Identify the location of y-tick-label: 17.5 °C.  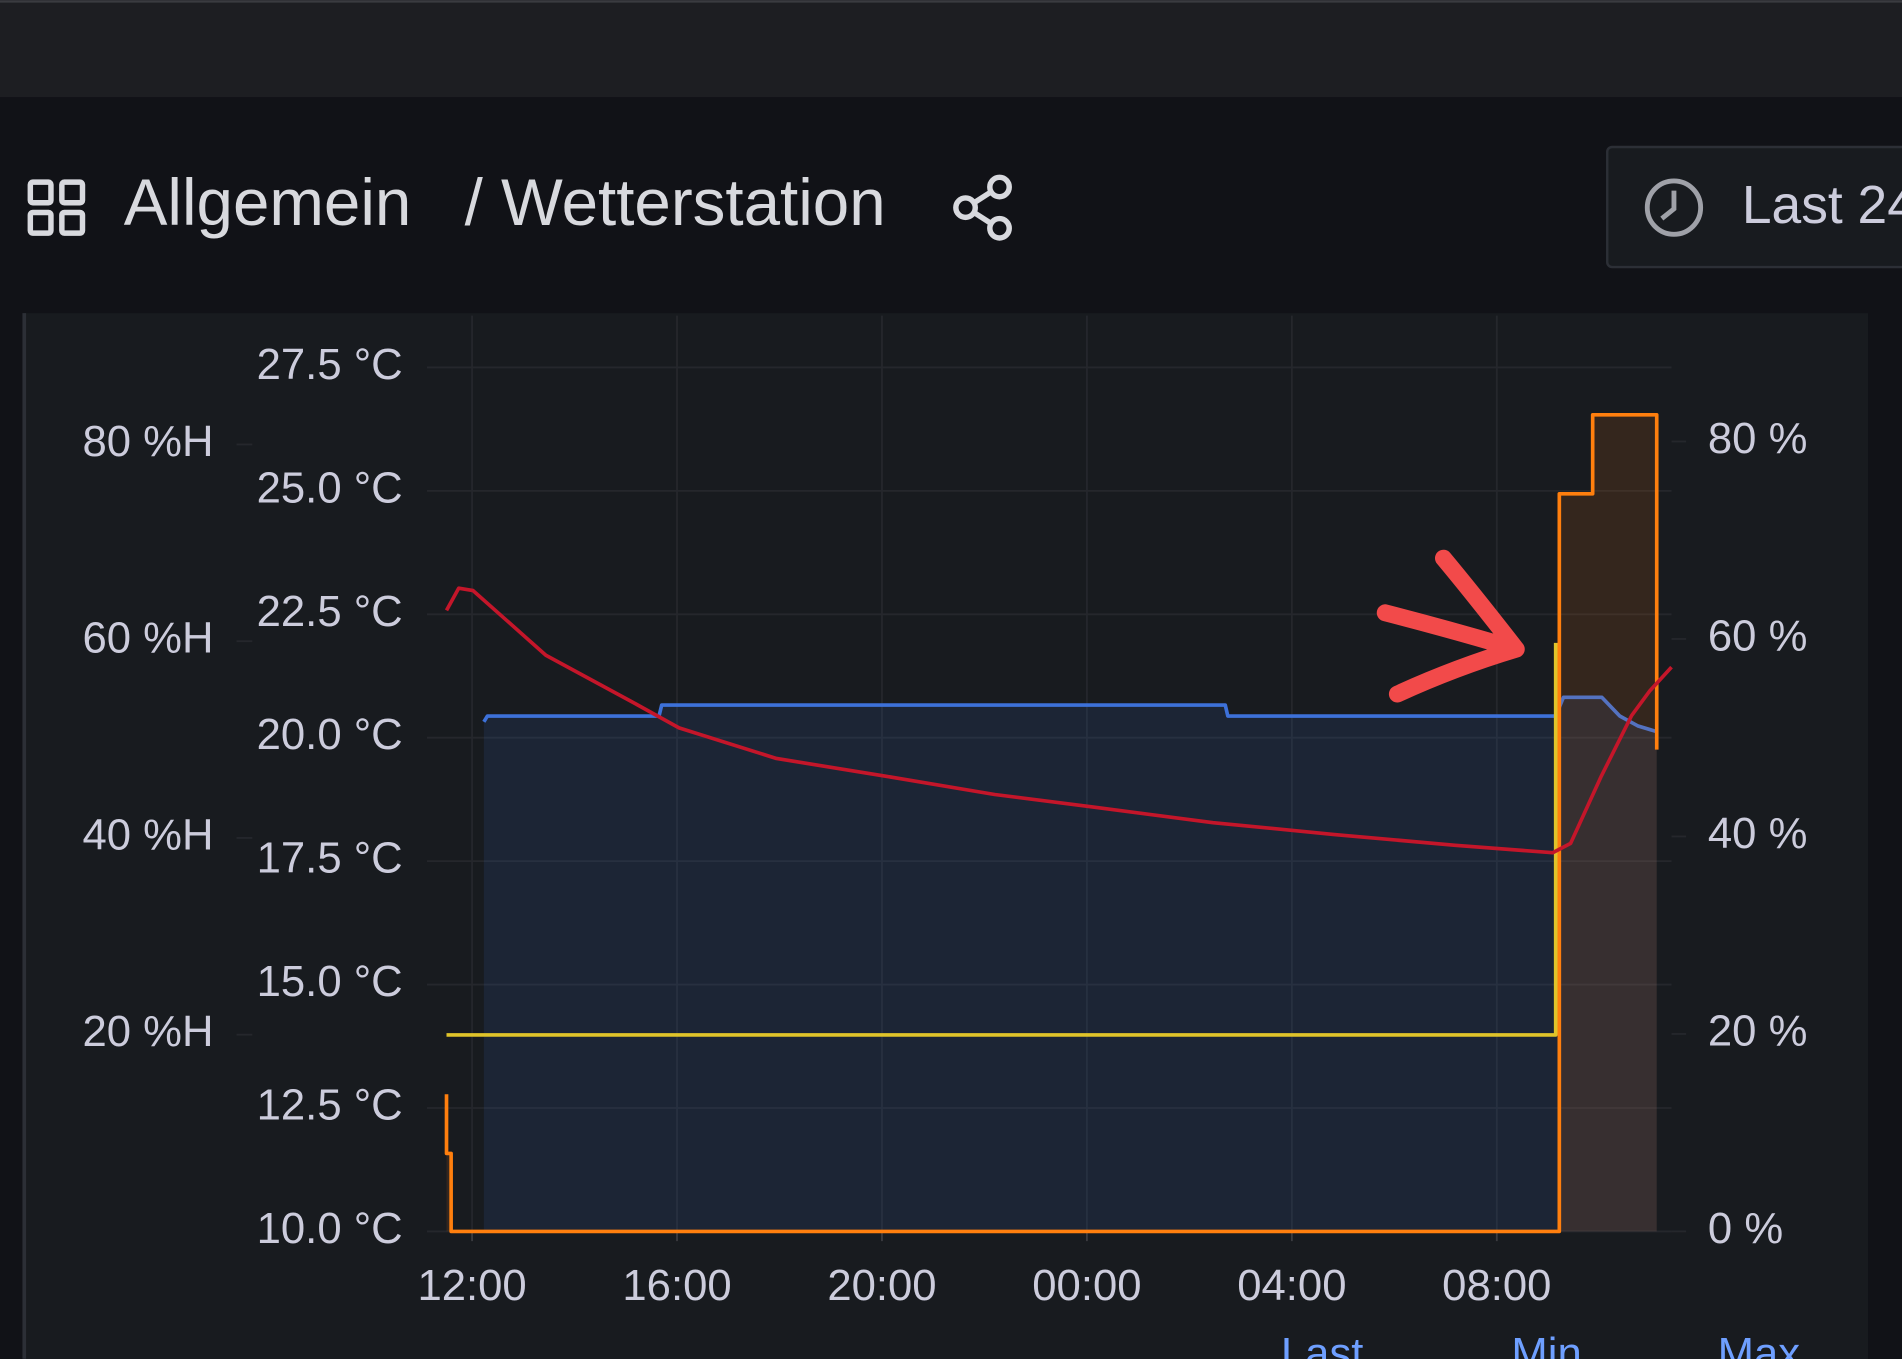
(330, 858).